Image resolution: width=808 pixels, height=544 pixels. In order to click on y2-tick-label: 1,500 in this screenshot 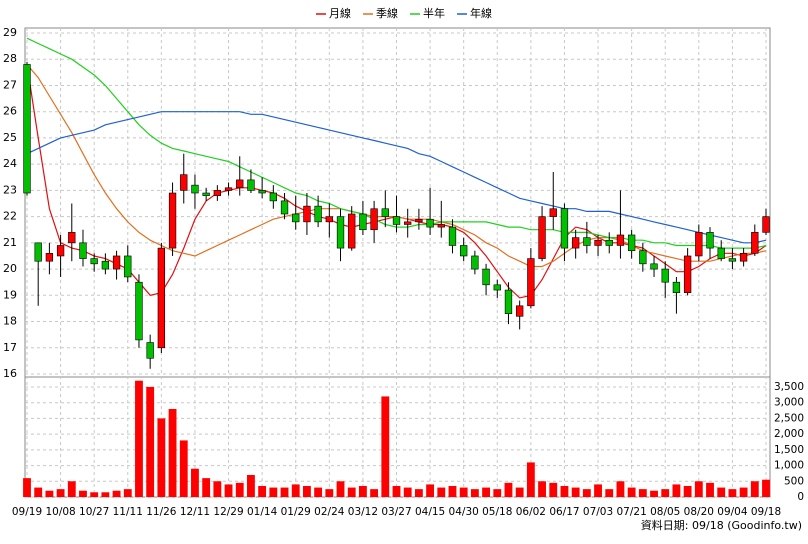, I will do `click(789, 450)`.